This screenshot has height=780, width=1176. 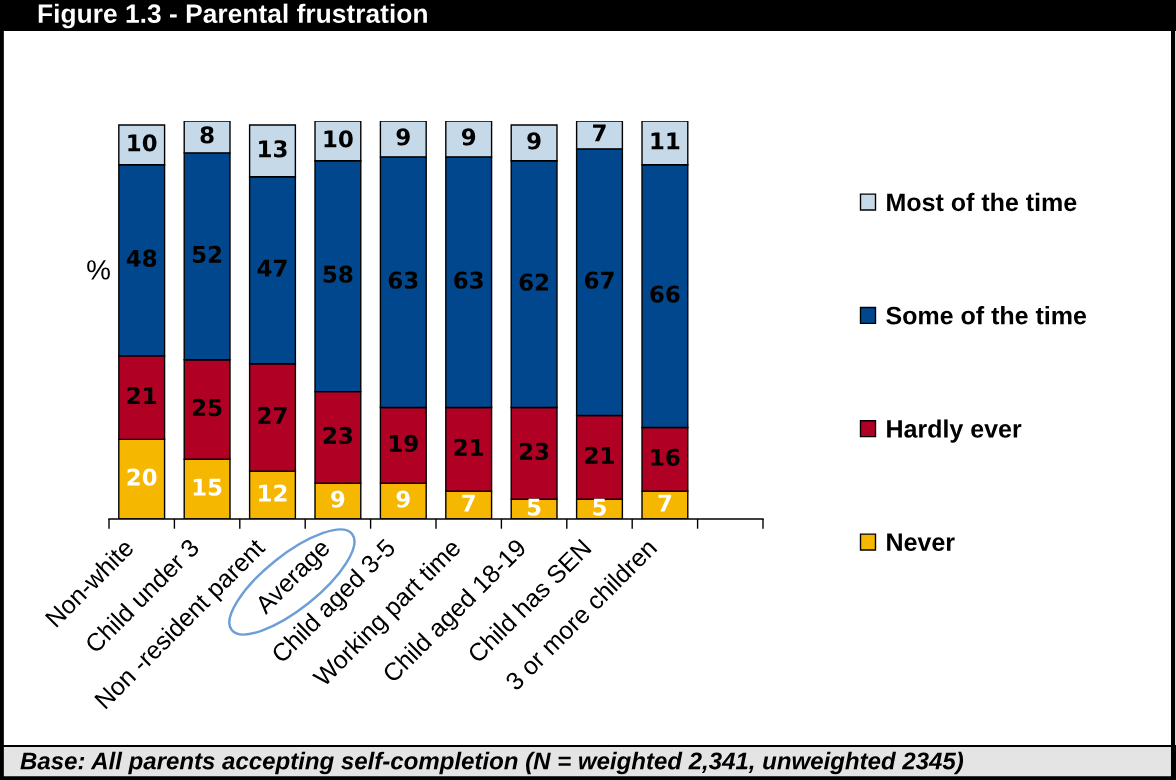 What do you see at coordinates (142, 477) in the screenshot?
I see `data-label: 20` at bounding box center [142, 477].